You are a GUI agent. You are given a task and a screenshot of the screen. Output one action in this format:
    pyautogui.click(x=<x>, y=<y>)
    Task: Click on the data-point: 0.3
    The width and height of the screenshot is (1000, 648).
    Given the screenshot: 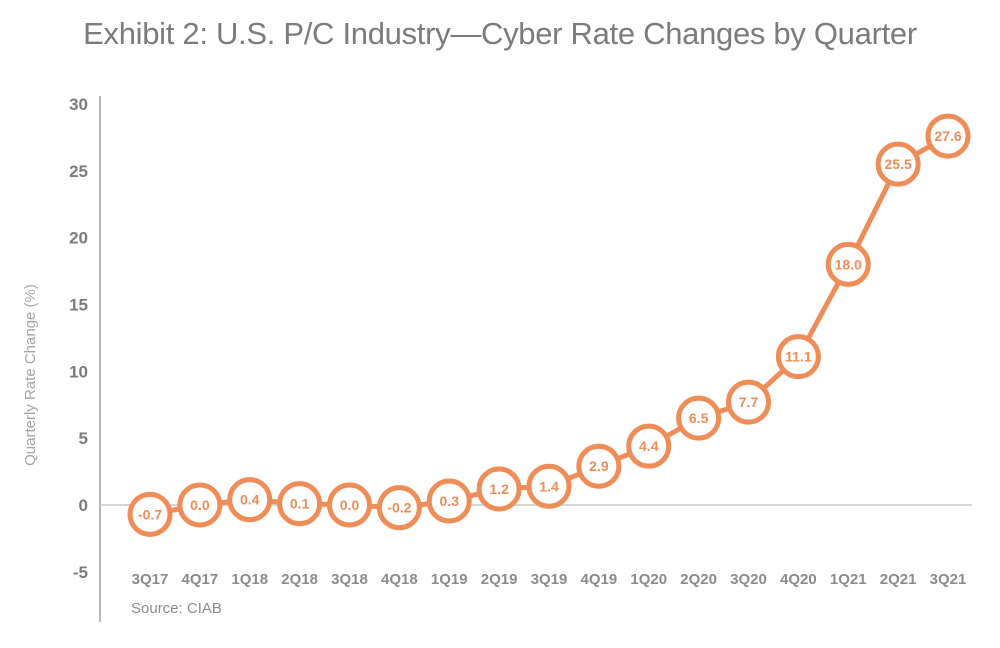 What is the action you would take?
    pyautogui.click(x=449, y=501)
    